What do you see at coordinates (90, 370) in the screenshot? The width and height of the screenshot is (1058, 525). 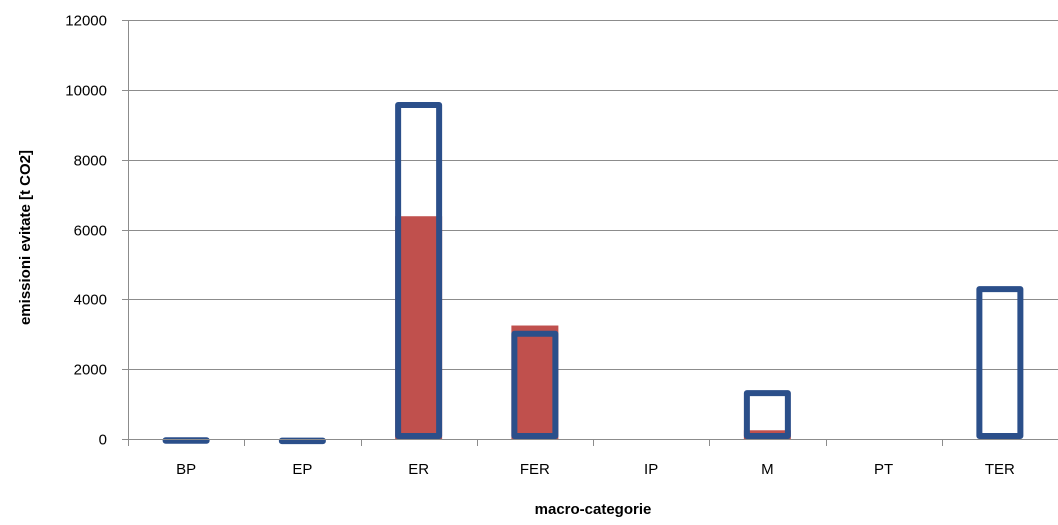 I see `y-tick-label: 2000` at bounding box center [90, 370].